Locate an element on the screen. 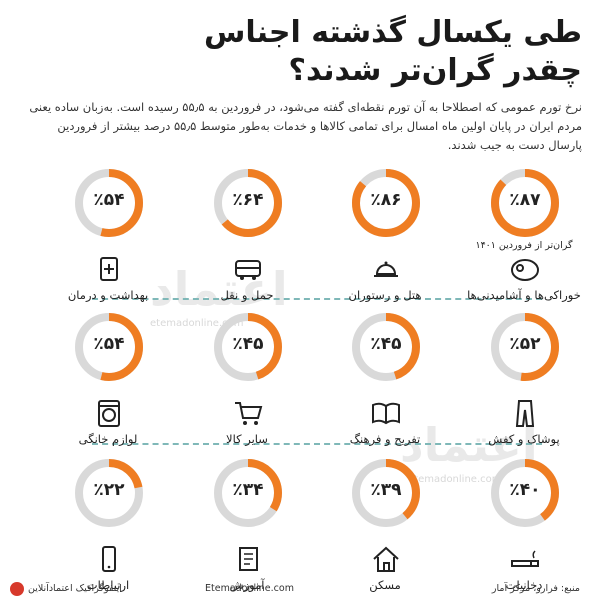 The width and height of the screenshot is (600, 600). category-label: ارتباطات is located at coordinates (108, 585).